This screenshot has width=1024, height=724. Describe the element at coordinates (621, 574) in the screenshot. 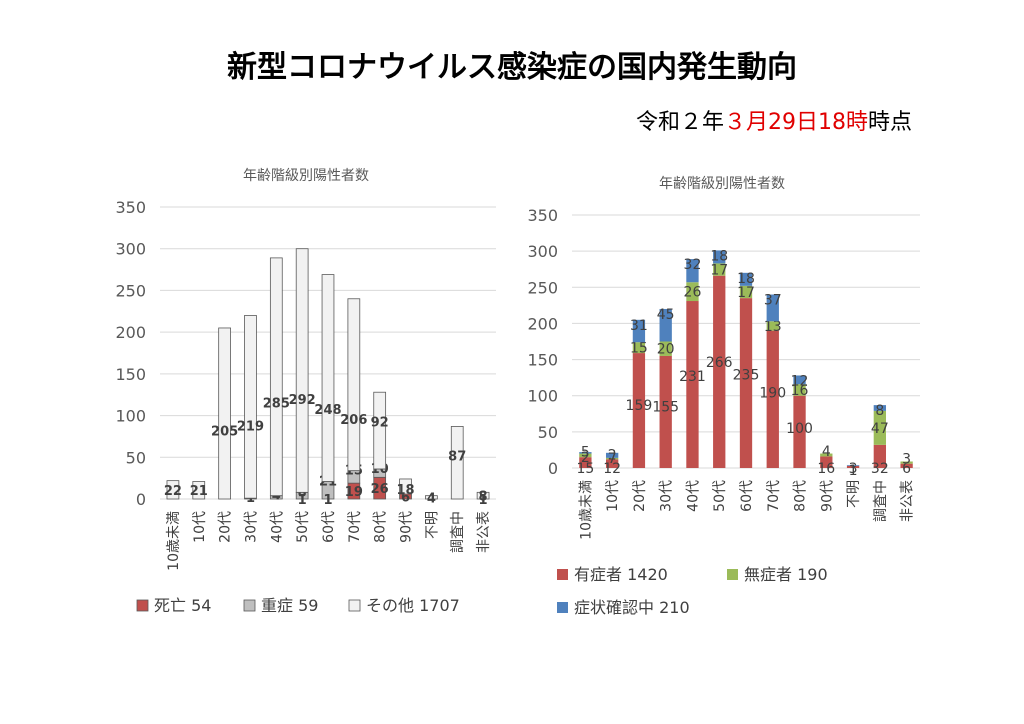

I see `right-legend-label: 有症者 1420` at that location.